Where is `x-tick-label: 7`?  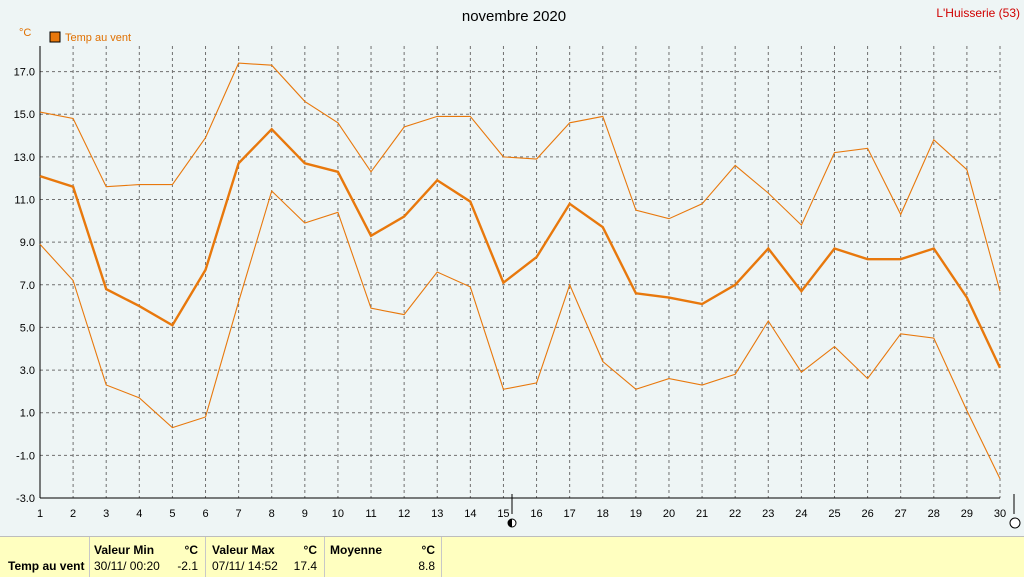 x-tick-label: 7 is located at coordinates (239, 514).